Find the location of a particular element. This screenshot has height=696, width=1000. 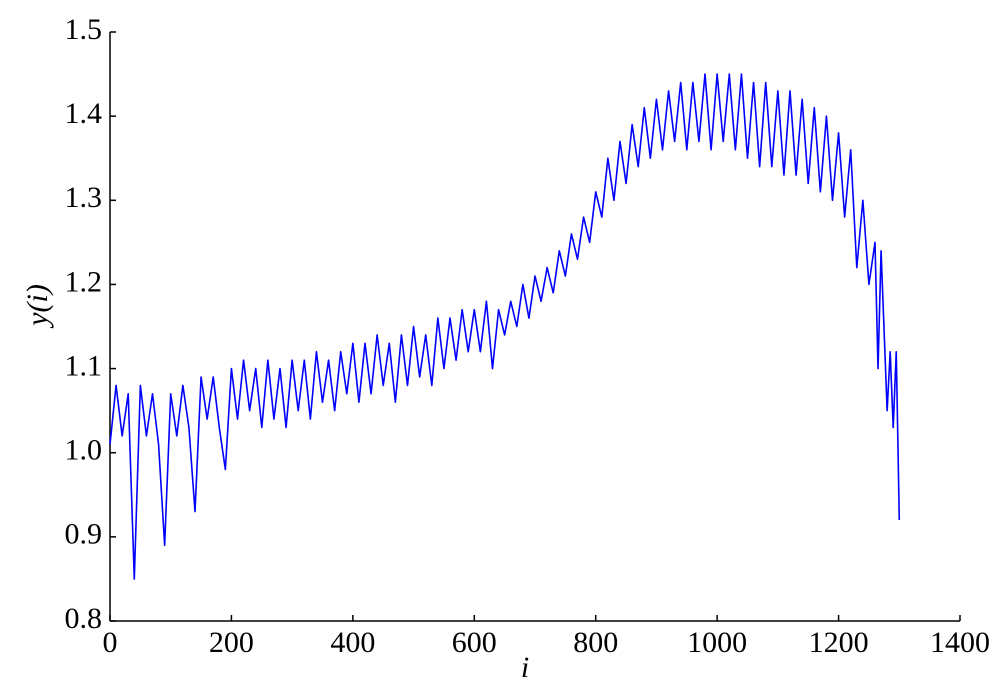

y-tick-label: 1.0 is located at coordinates (84, 450).